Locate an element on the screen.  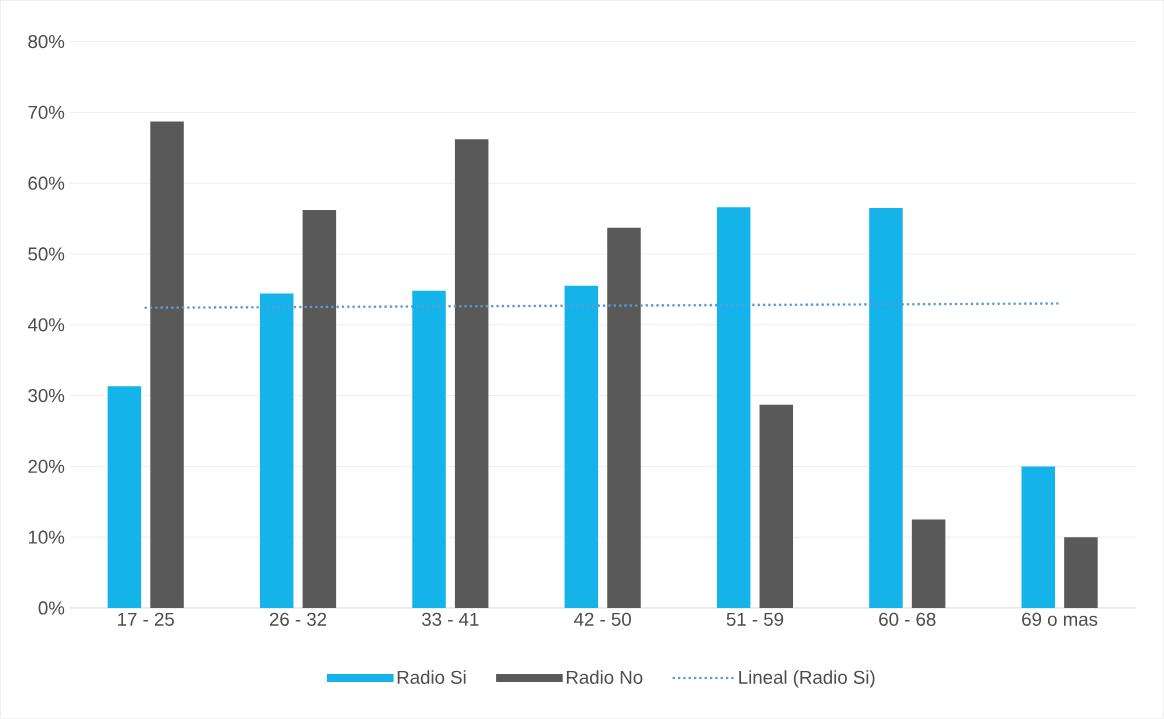
legend-label: Radio No is located at coordinates (604, 677).